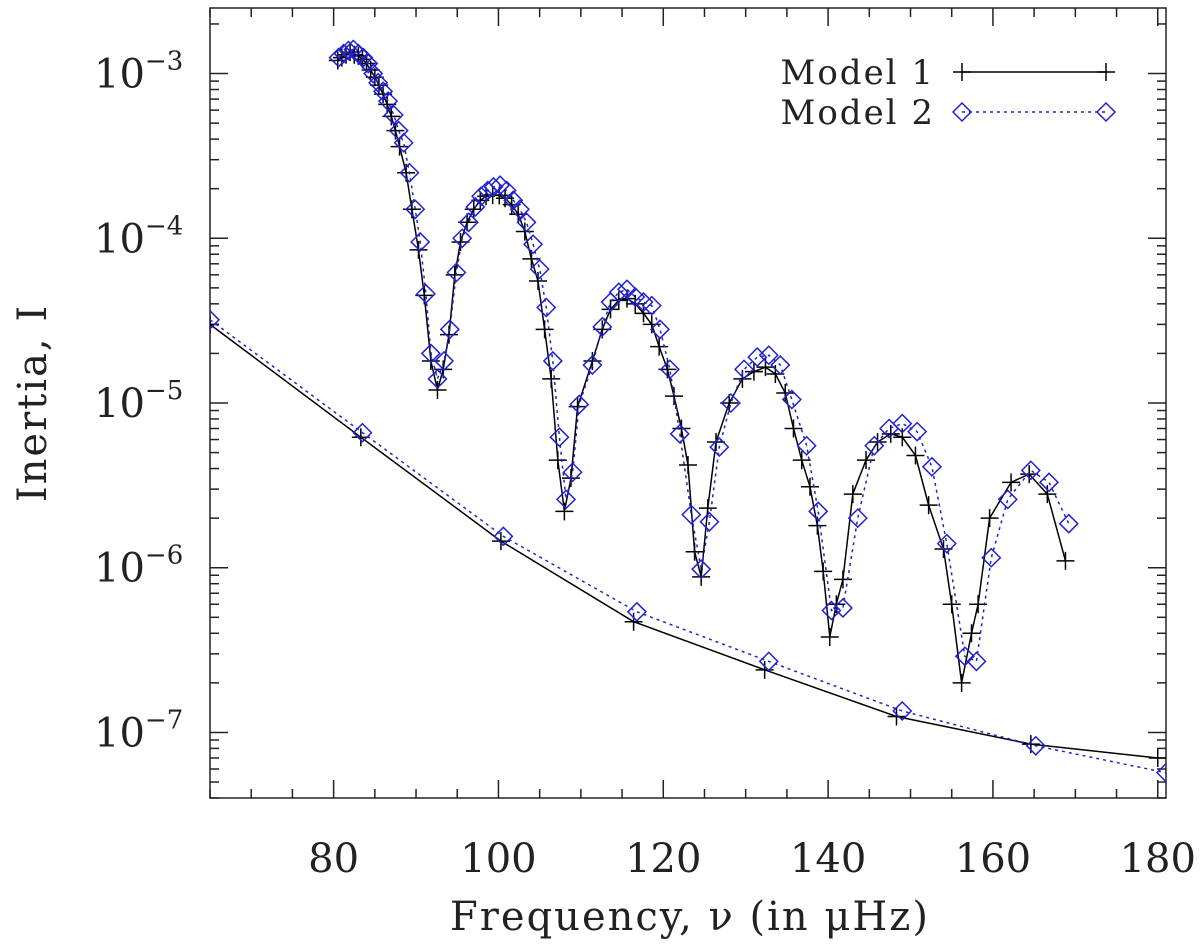  Describe the element at coordinates (333, 859) in the screenshot. I see `x-tick-label: 80` at that location.